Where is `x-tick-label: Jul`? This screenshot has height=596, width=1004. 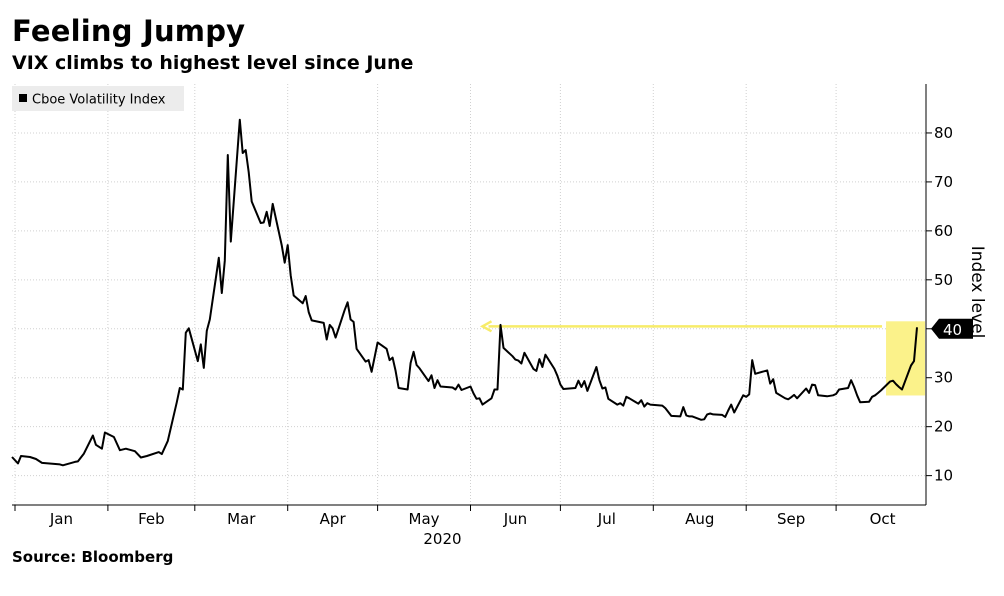 x-tick-label: Jul is located at coordinates (606, 519).